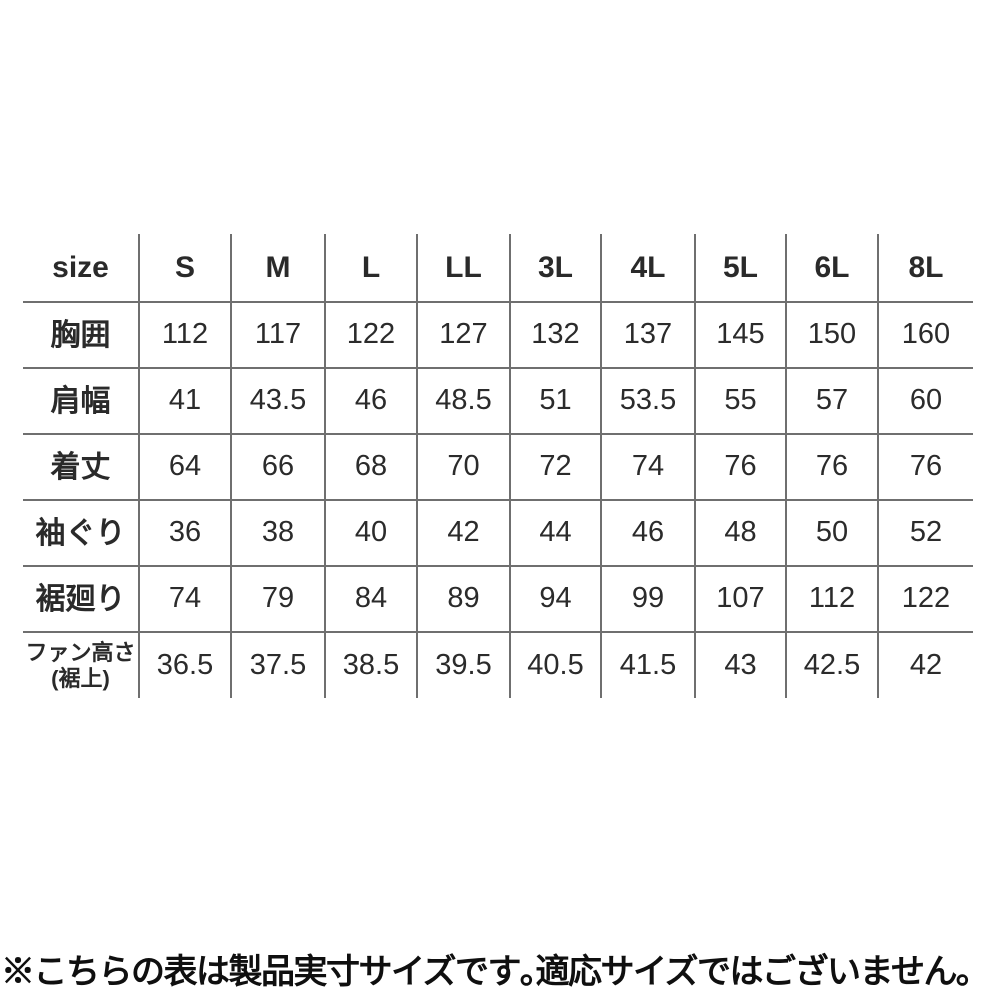 The image size is (1000, 1000). What do you see at coordinates (463, 598) in the screenshot?
I see `value-cell: 89` at bounding box center [463, 598].